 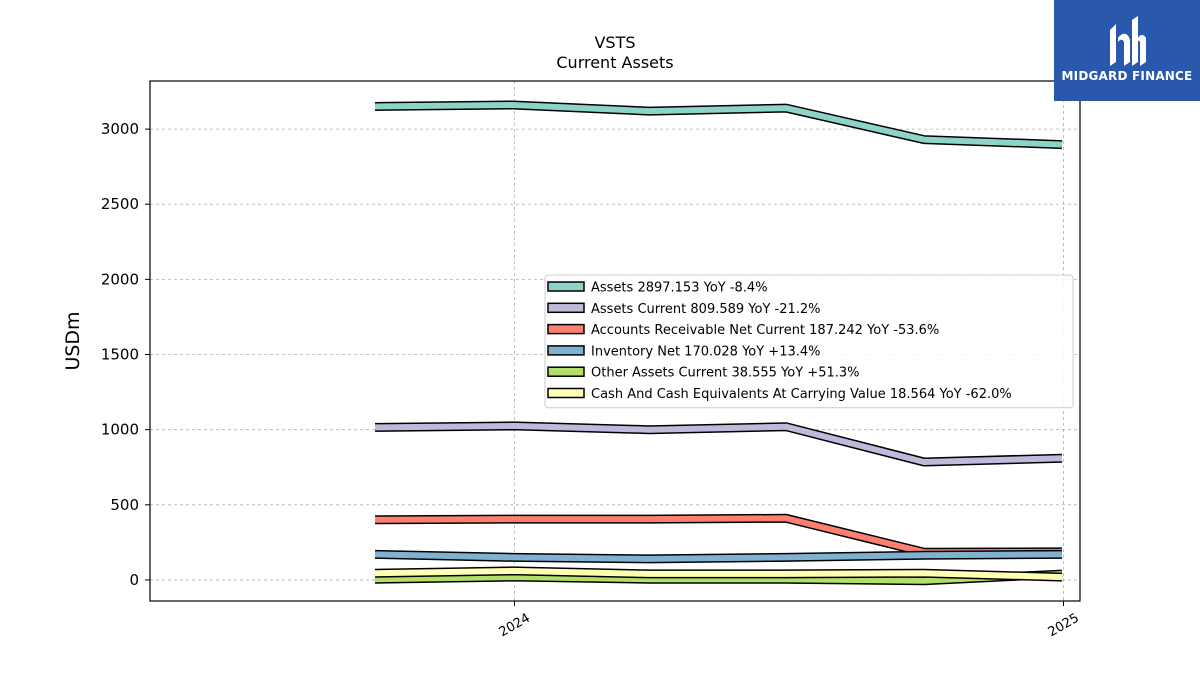 What do you see at coordinates (120, 129) in the screenshot?
I see `y-tick-label: 3000` at bounding box center [120, 129].